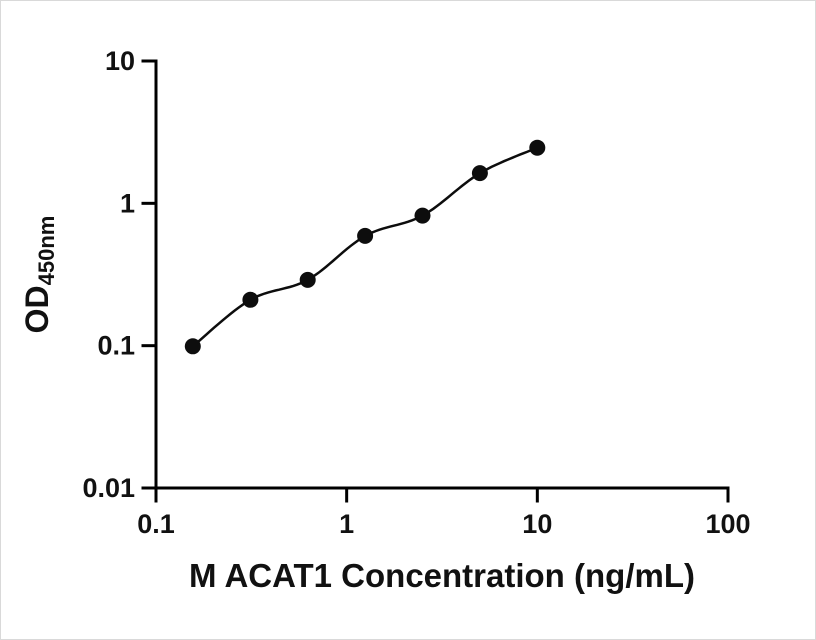  Describe the element at coordinates (156, 524) in the screenshot. I see `x-tick-label: 0.1` at that location.